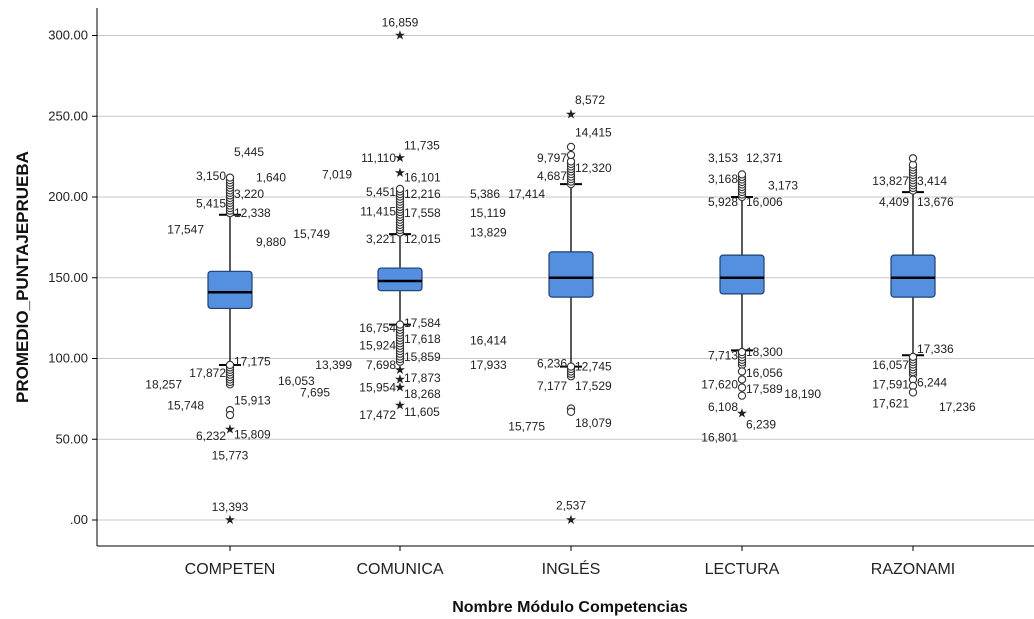 The image size is (1034, 619). What do you see at coordinates (723, 355) in the screenshot?
I see `outlier-label: 7,713` at bounding box center [723, 355].